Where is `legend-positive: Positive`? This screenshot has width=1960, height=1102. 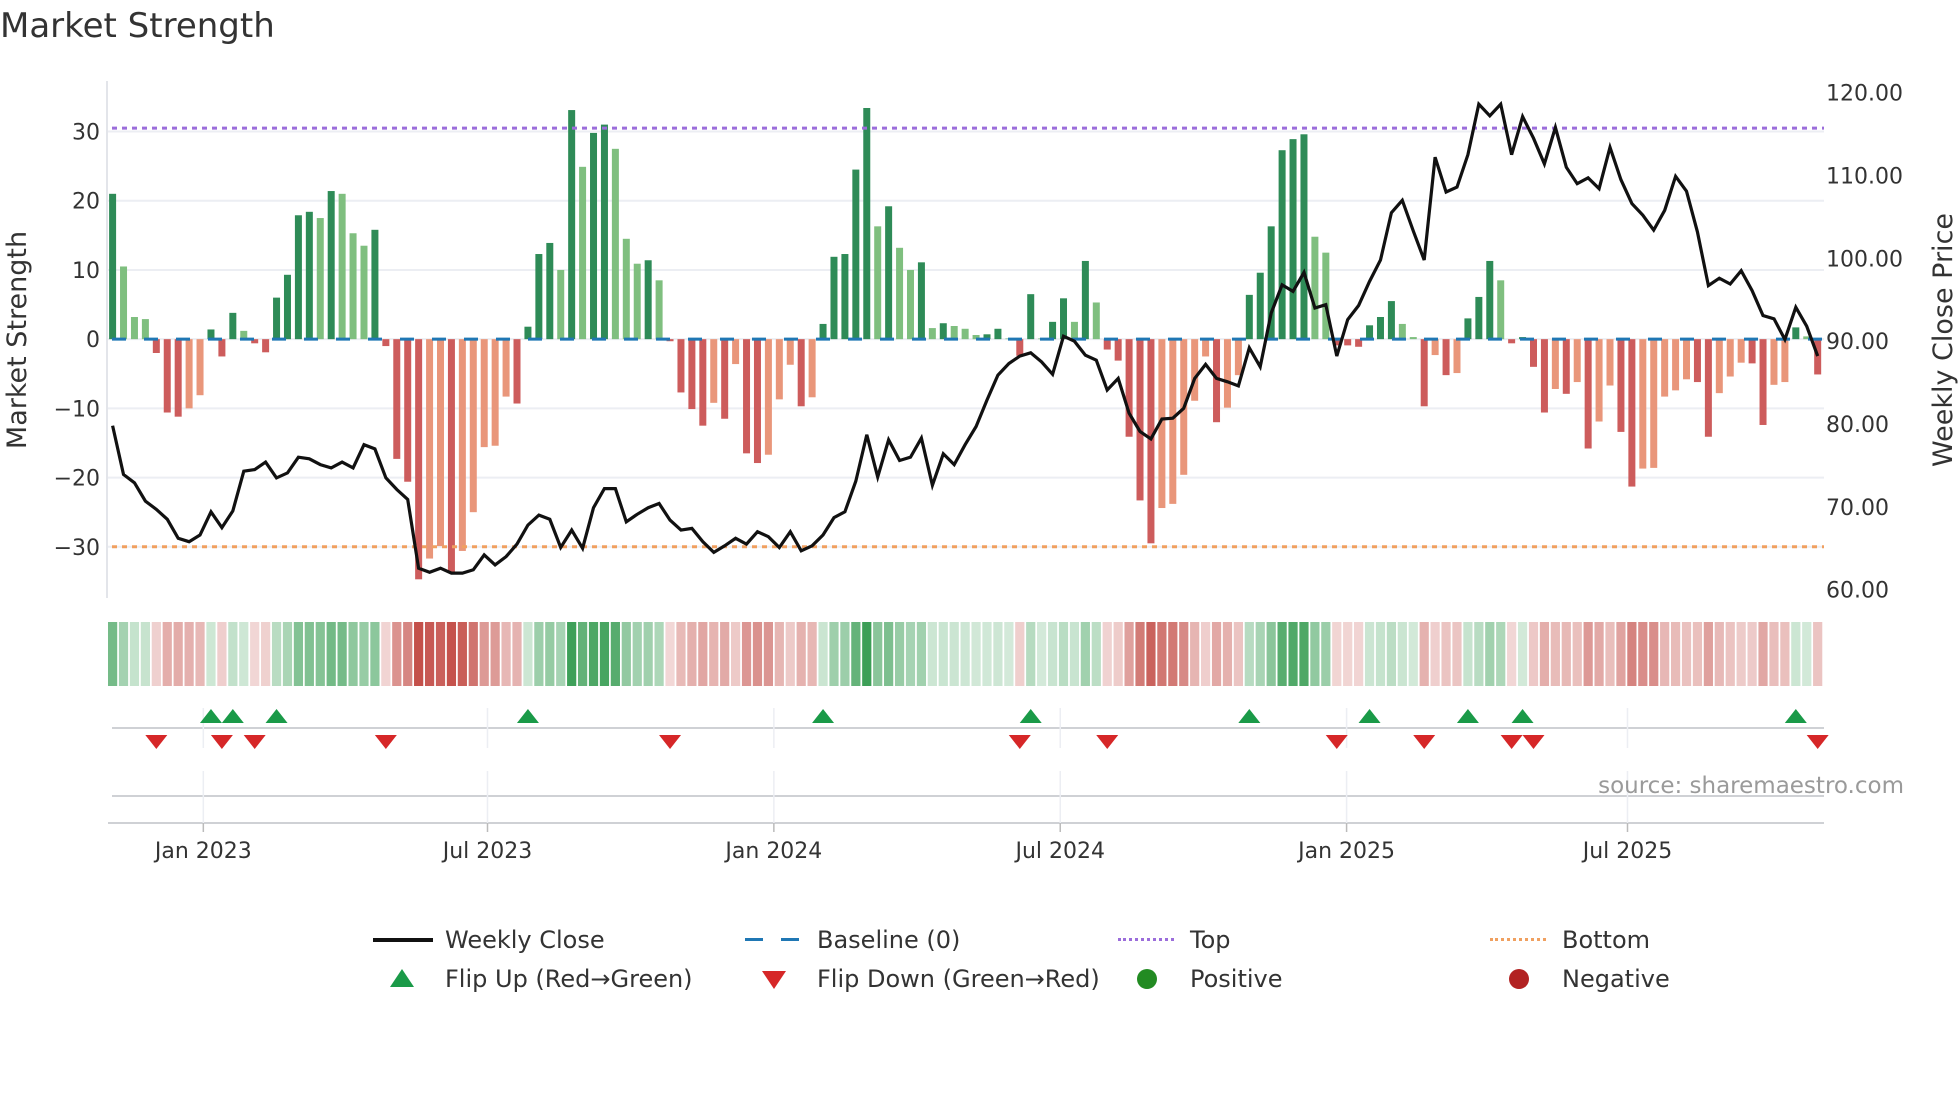 legend-positive: Positive is located at coordinates (1200, 979).